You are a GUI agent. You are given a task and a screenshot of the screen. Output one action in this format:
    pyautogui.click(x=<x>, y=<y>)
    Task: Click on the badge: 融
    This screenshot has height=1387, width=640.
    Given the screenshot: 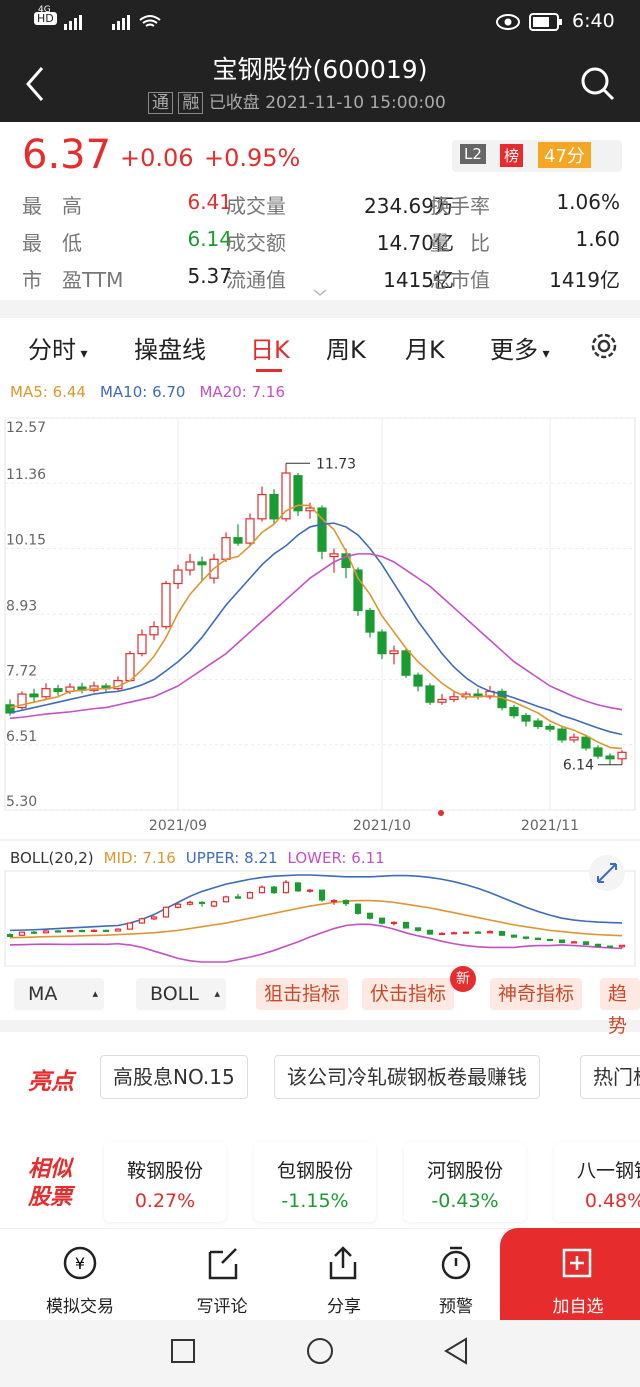 What is the action you would take?
    pyautogui.click(x=191, y=103)
    